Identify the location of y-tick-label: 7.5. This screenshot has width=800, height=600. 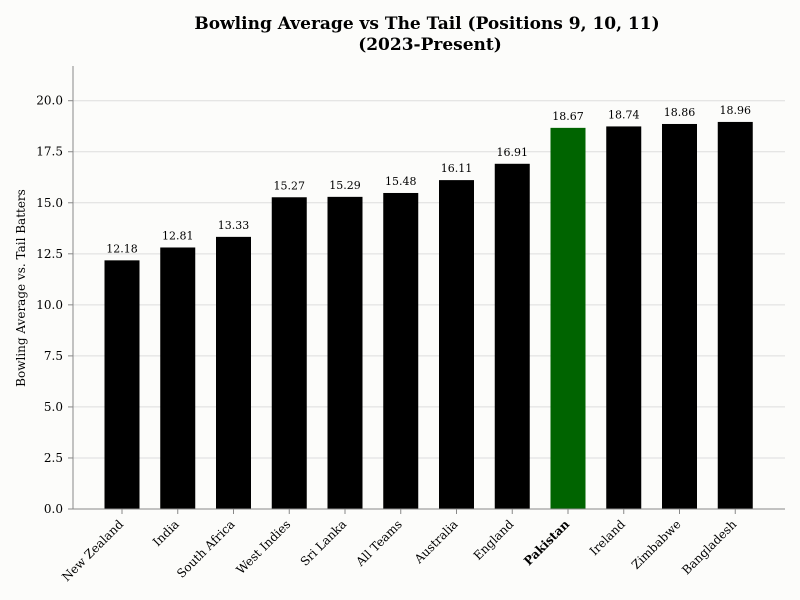
(53, 356).